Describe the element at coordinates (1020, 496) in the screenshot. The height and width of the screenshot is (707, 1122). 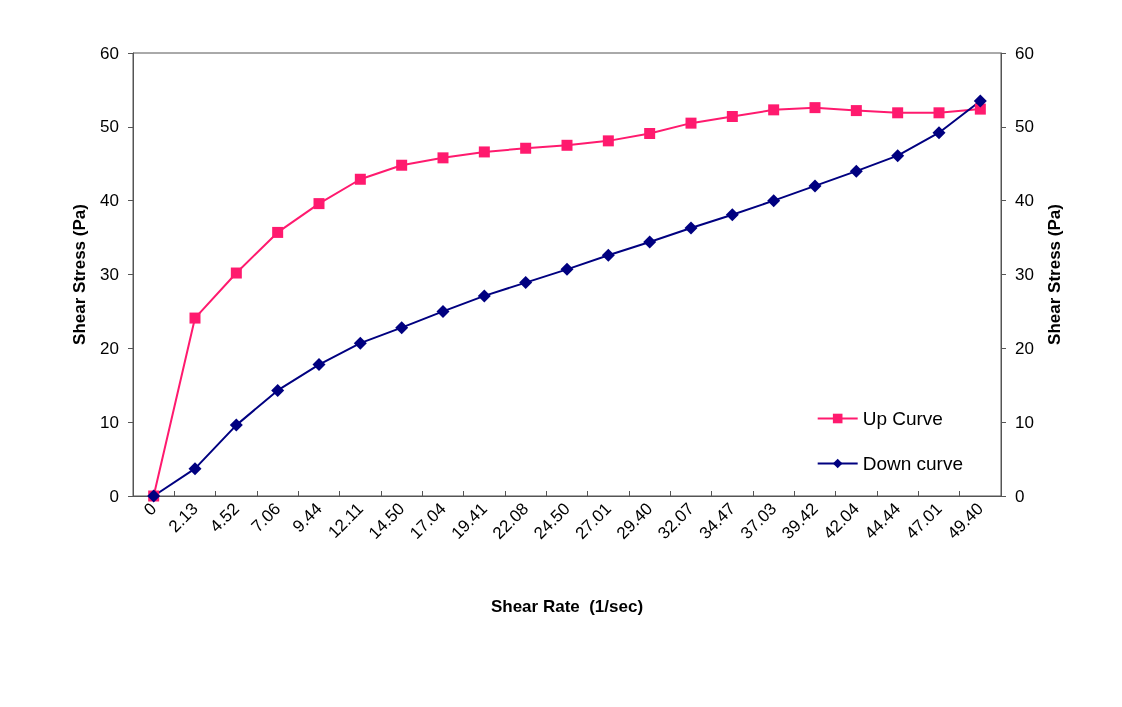
I see `y2-tick-label: 0` at that location.